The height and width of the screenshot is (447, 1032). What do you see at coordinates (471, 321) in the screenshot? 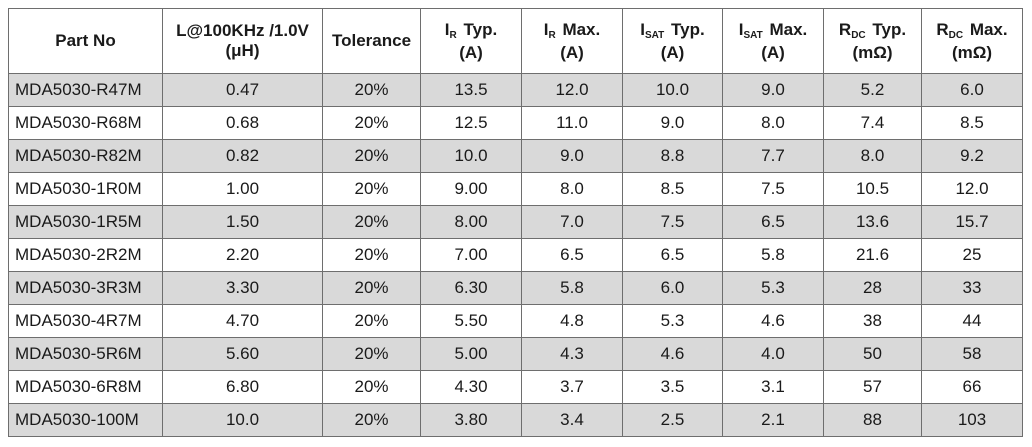
I see `cell-ir-typ: 5.50` at bounding box center [471, 321].